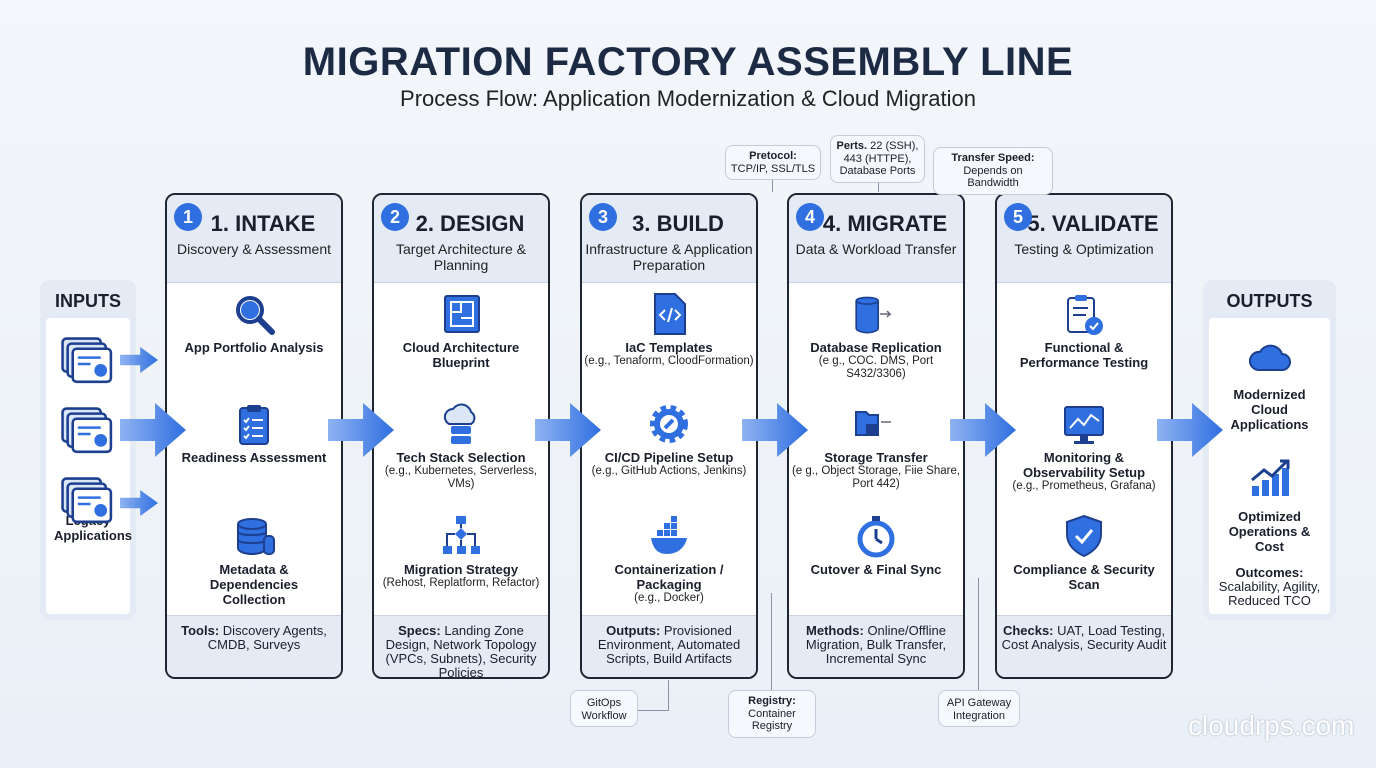  What do you see at coordinates (461, 257) in the screenshot?
I see `stage-subtitle: Target Architecture & Planning` at bounding box center [461, 257].